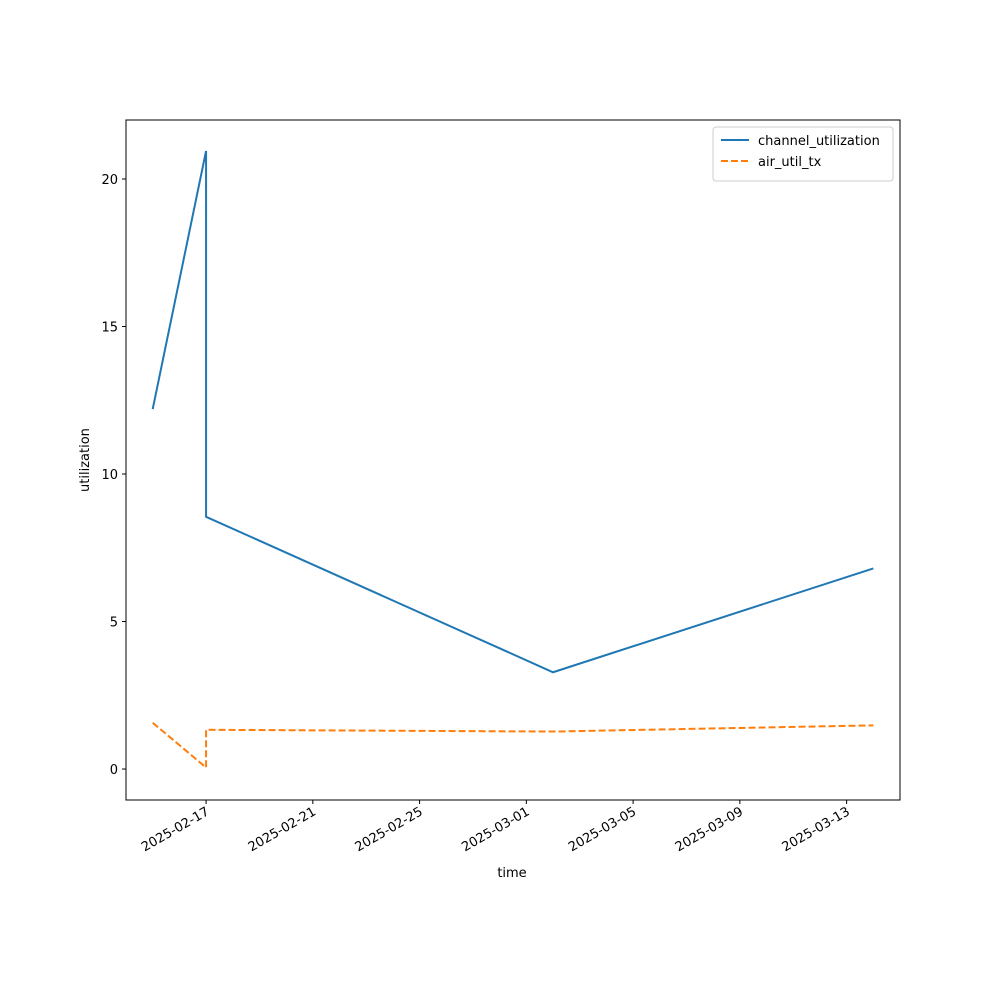 The height and width of the screenshot is (1004, 1000). I want to click on y-axis-label: utilization, so click(85, 460).